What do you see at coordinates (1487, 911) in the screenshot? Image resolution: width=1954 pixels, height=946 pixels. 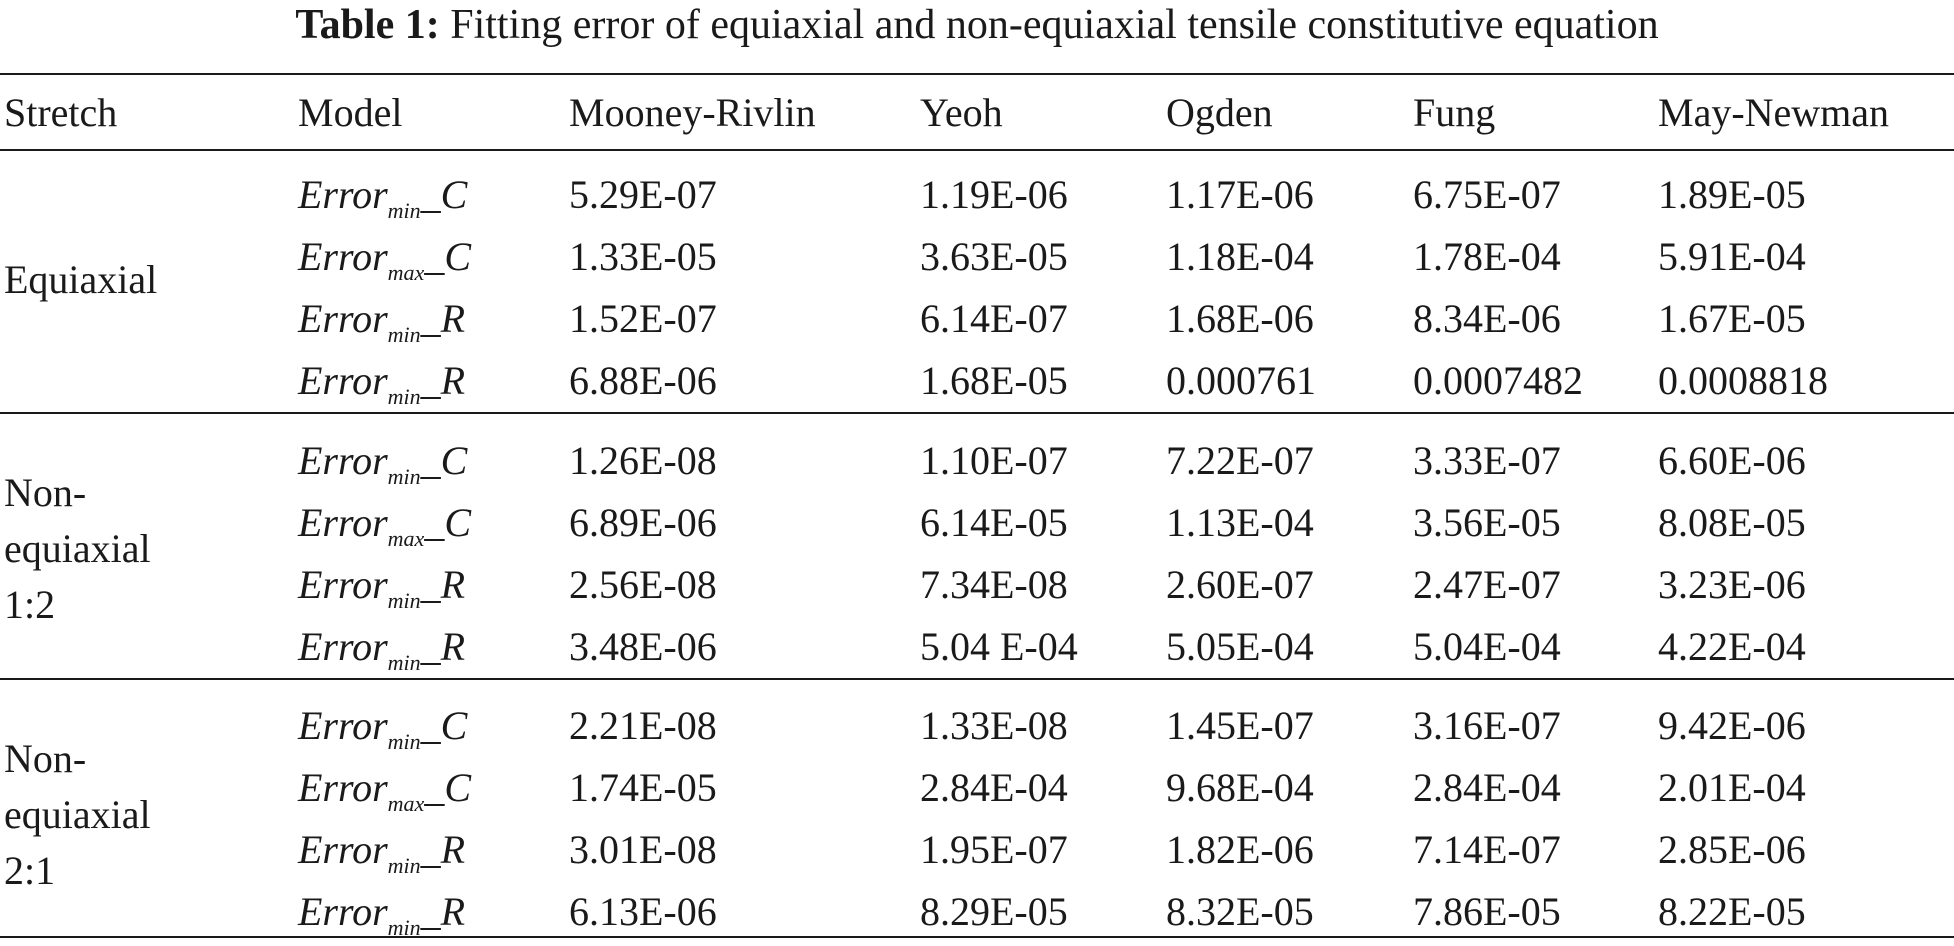 I see `table-cell: 7.86E-05` at bounding box center [1487, 911].